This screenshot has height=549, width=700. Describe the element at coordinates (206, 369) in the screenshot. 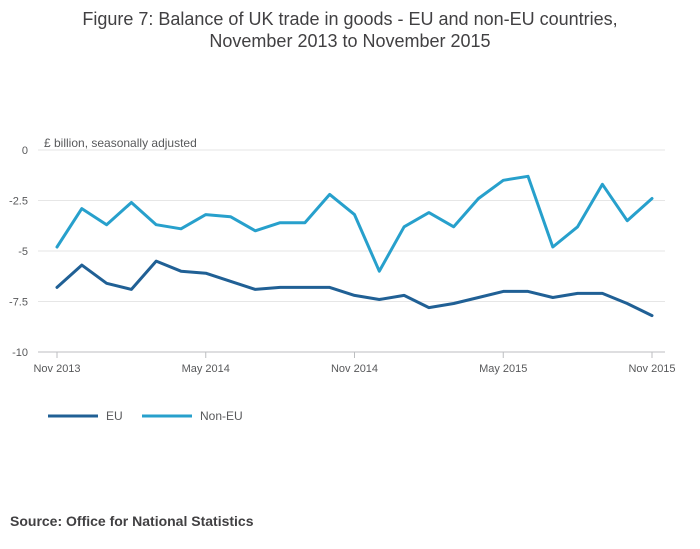

I see `x-tick-label: May 2014` at that location.